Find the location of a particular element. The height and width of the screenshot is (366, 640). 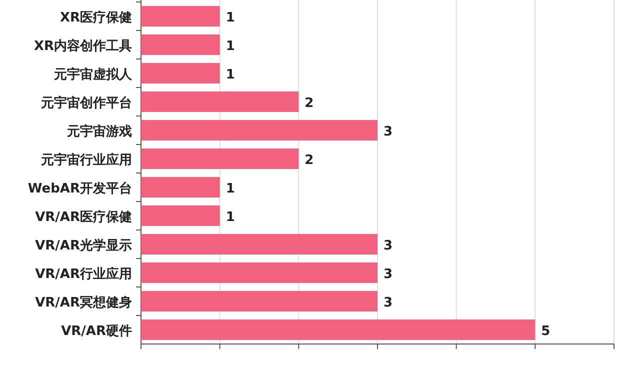

y-tick-label: 元宇宙创作平台 is located at coordinates (86, 102).